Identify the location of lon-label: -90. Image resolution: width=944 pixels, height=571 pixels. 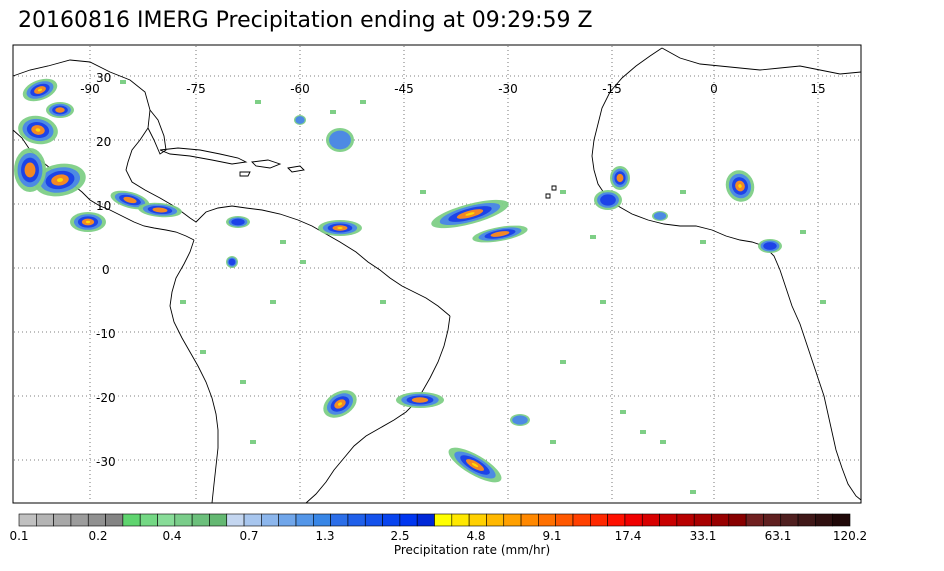
(90, 89).